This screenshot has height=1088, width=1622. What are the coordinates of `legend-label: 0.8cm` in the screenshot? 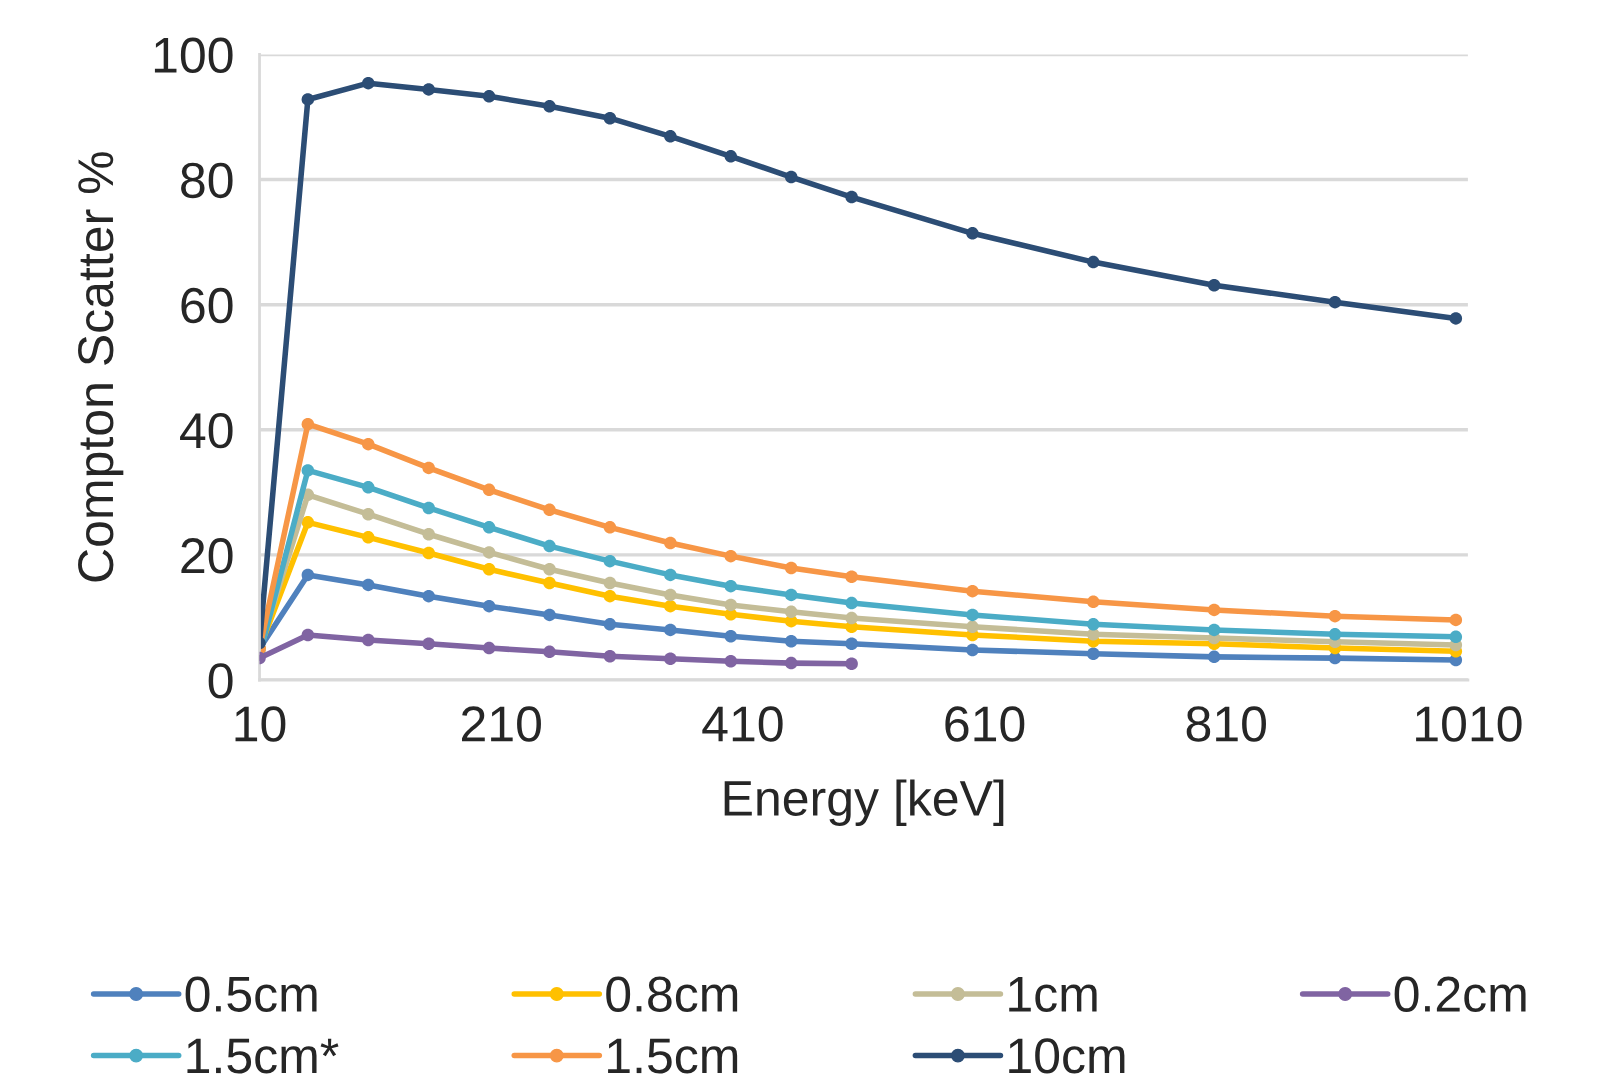 It's located at (672, 994).